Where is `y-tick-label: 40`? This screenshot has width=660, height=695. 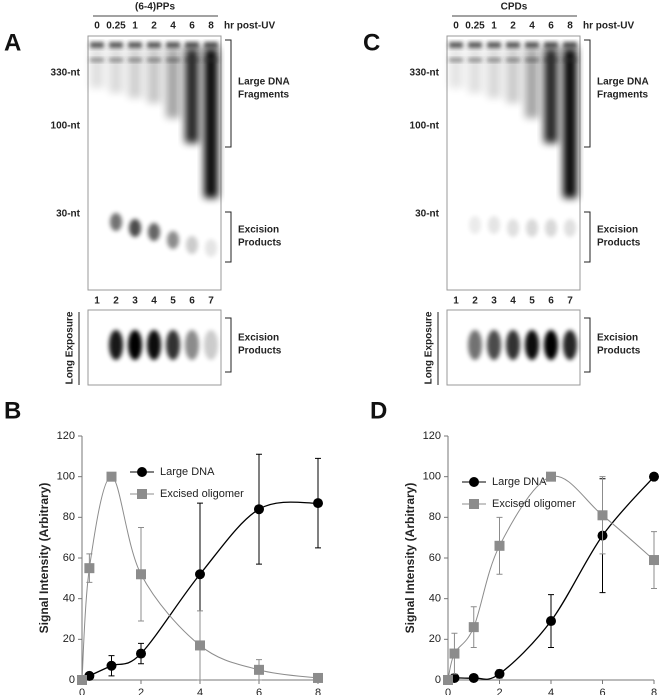
y-tick-label: 40 is located at coordinates (69, 599).